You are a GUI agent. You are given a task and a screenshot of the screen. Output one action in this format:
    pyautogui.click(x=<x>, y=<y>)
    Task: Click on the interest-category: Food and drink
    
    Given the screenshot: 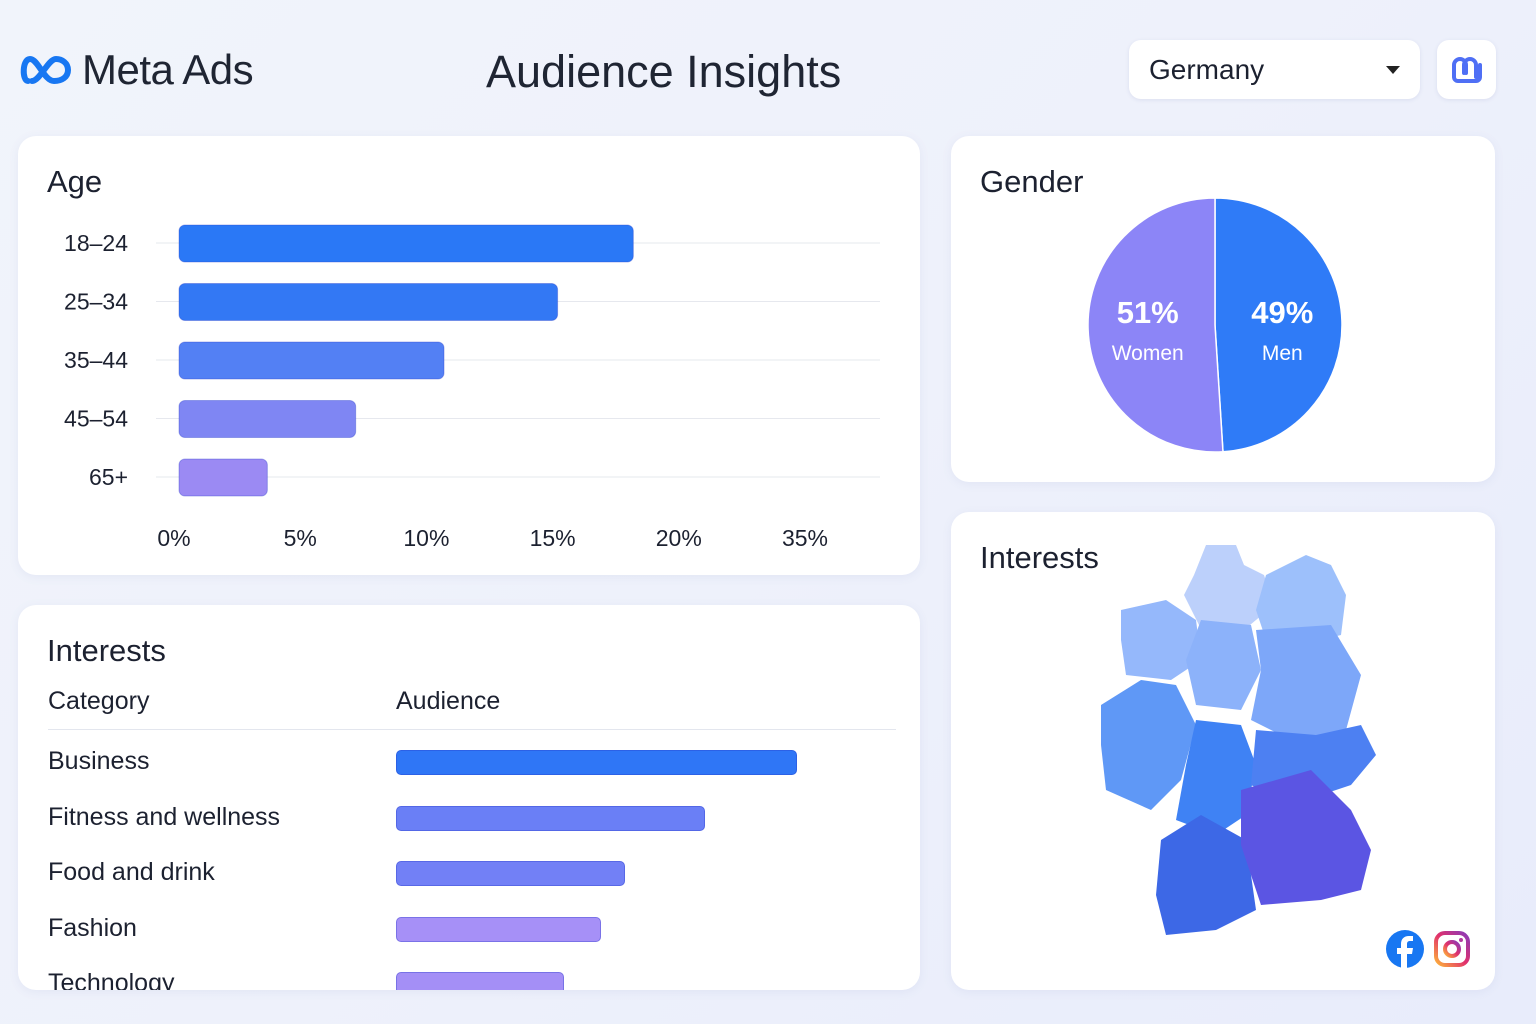 What is the action you would take?
    pyautogui.click(x=131, y=872)
    